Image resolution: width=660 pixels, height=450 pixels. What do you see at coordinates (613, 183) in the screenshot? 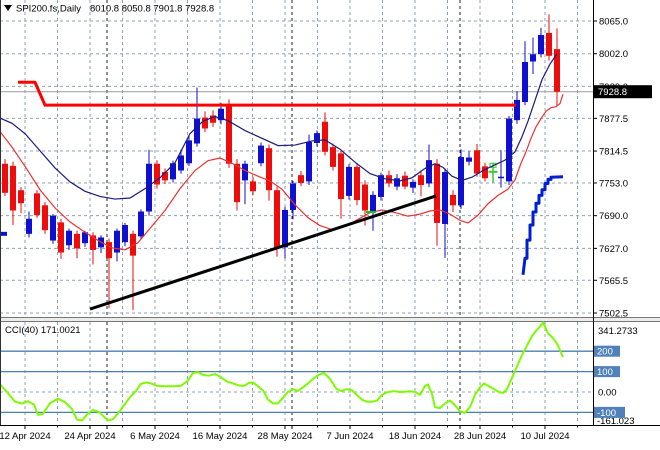
I see `price-axis-label: 7753.0` at bounding box center [613, 183].